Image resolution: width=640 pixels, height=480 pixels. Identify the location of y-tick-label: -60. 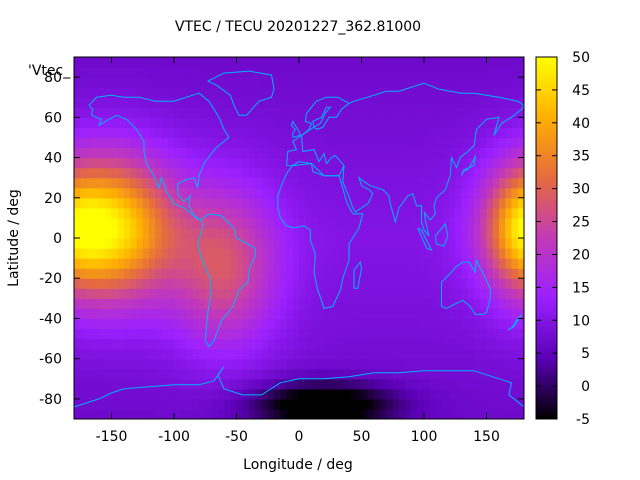
(50, 360).